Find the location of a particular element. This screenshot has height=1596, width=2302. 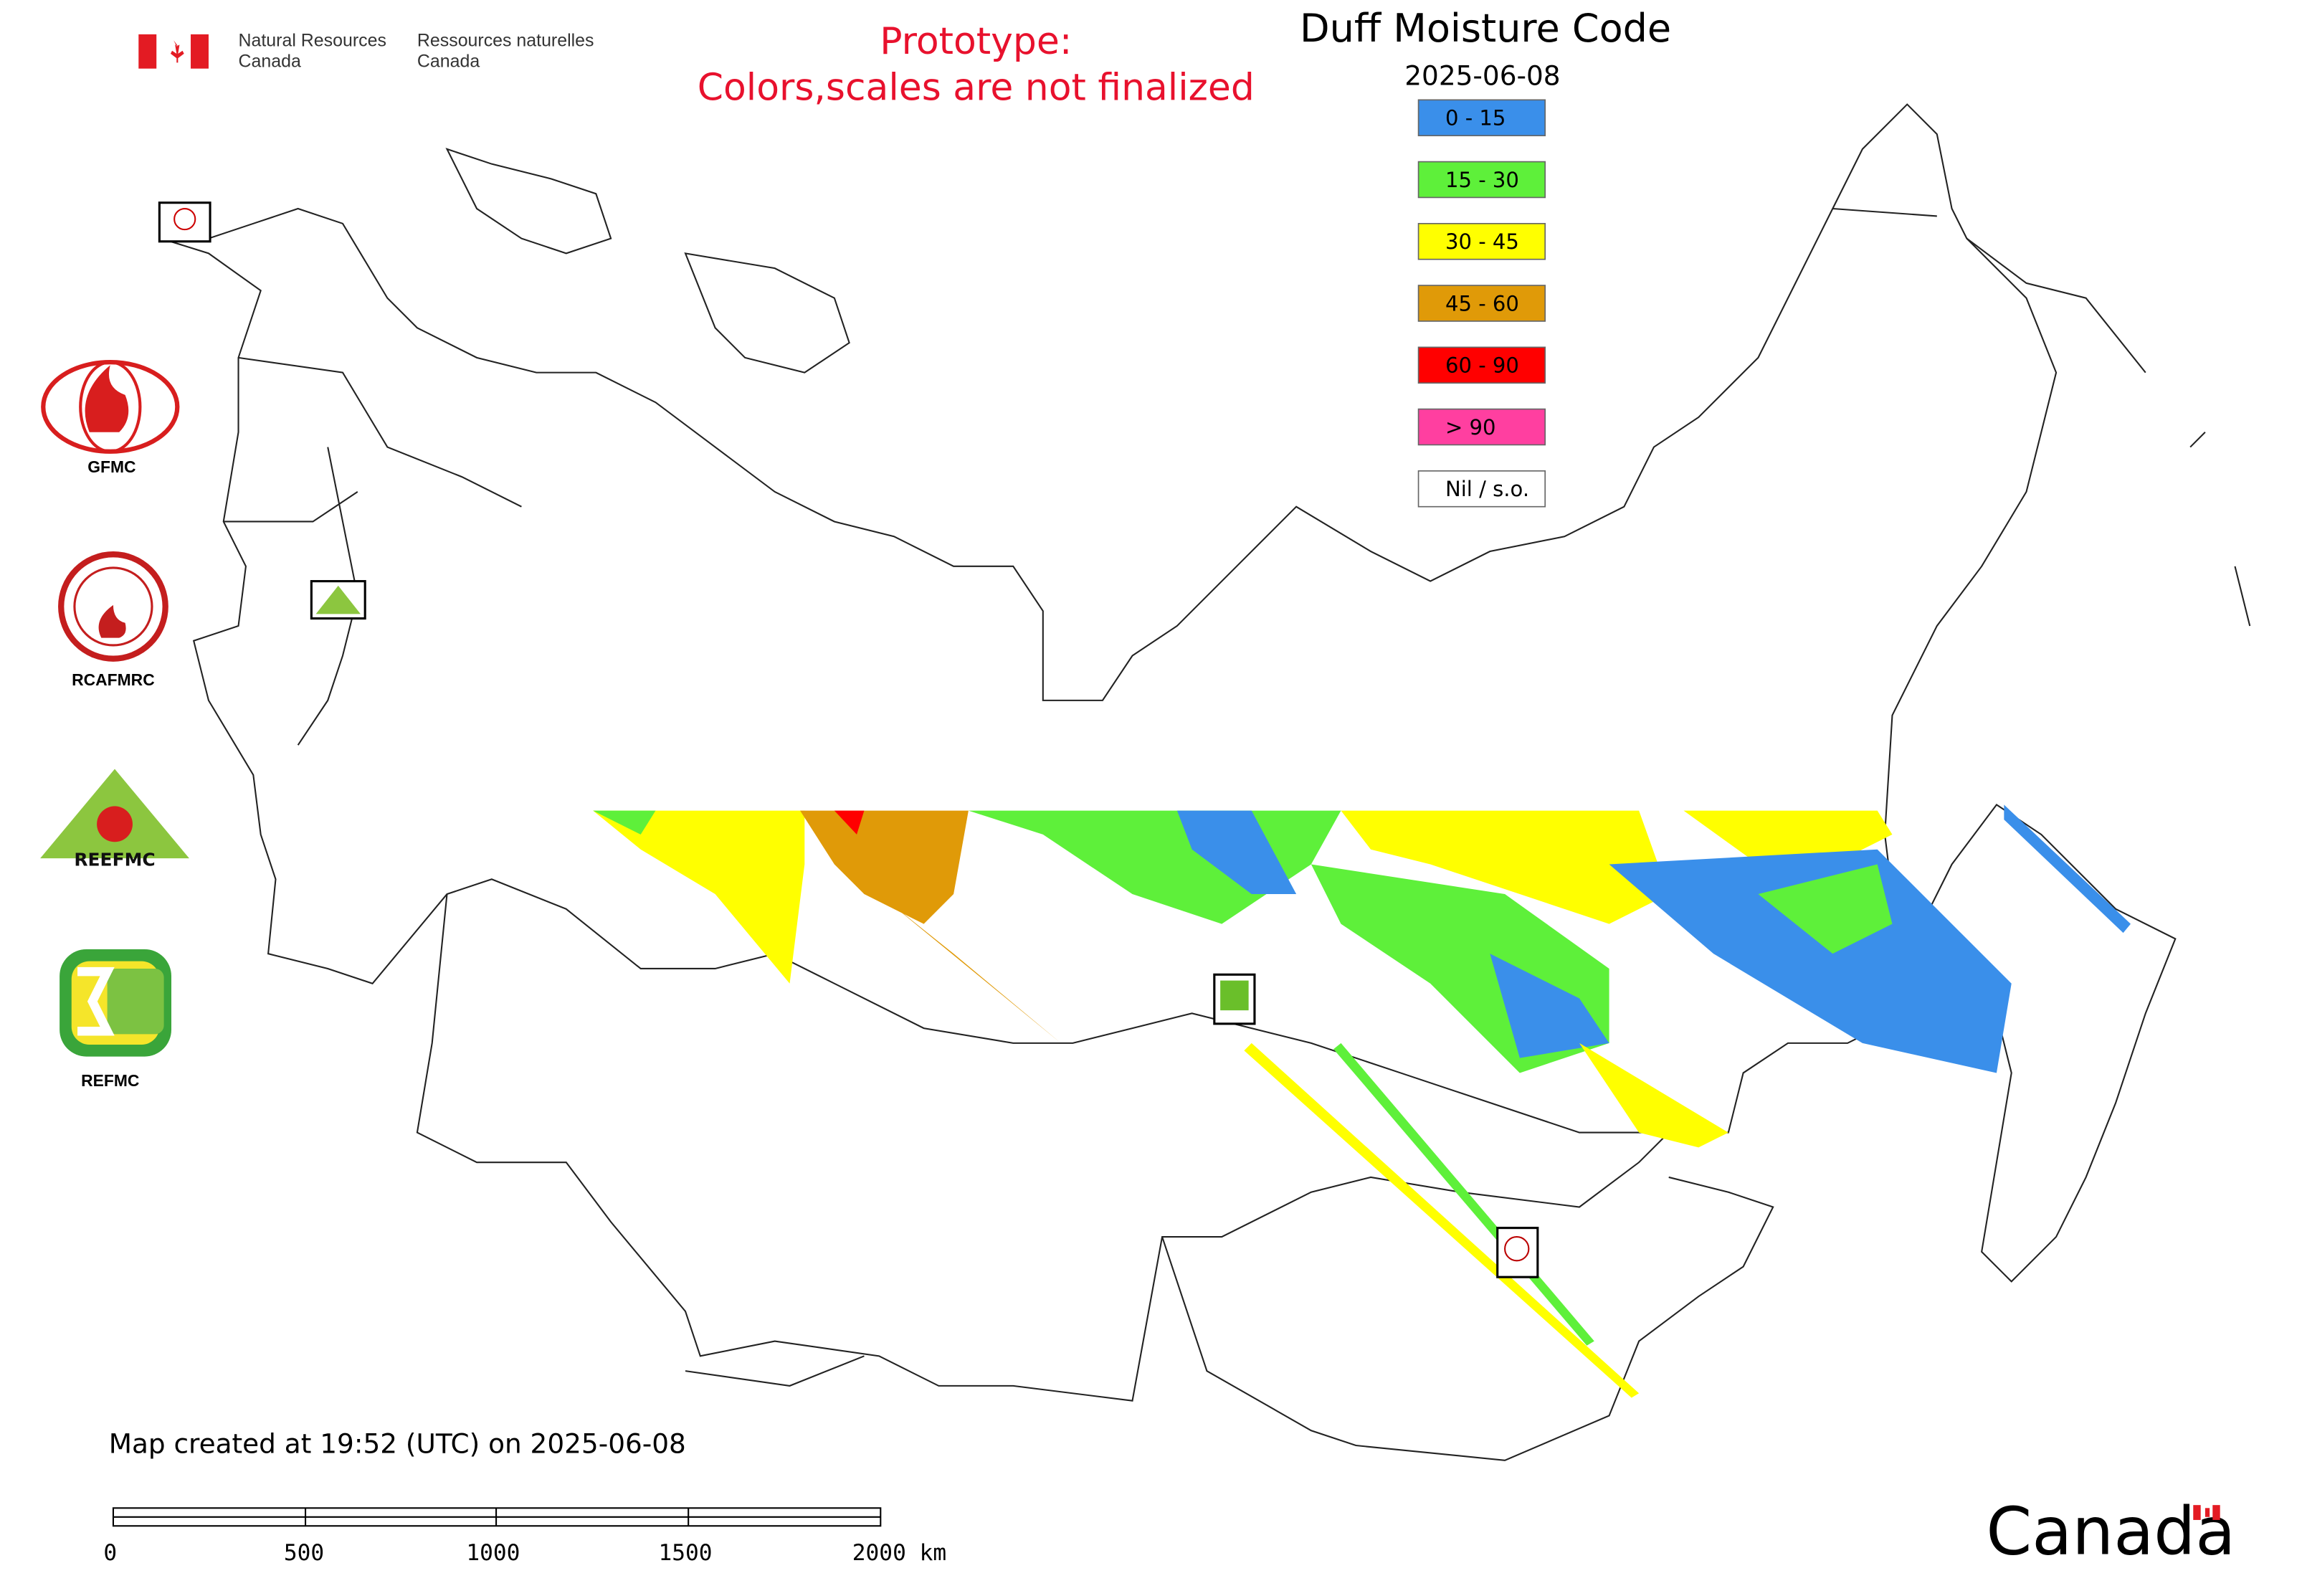

logo-label: REFMC is located at coordinates (110, 1080).